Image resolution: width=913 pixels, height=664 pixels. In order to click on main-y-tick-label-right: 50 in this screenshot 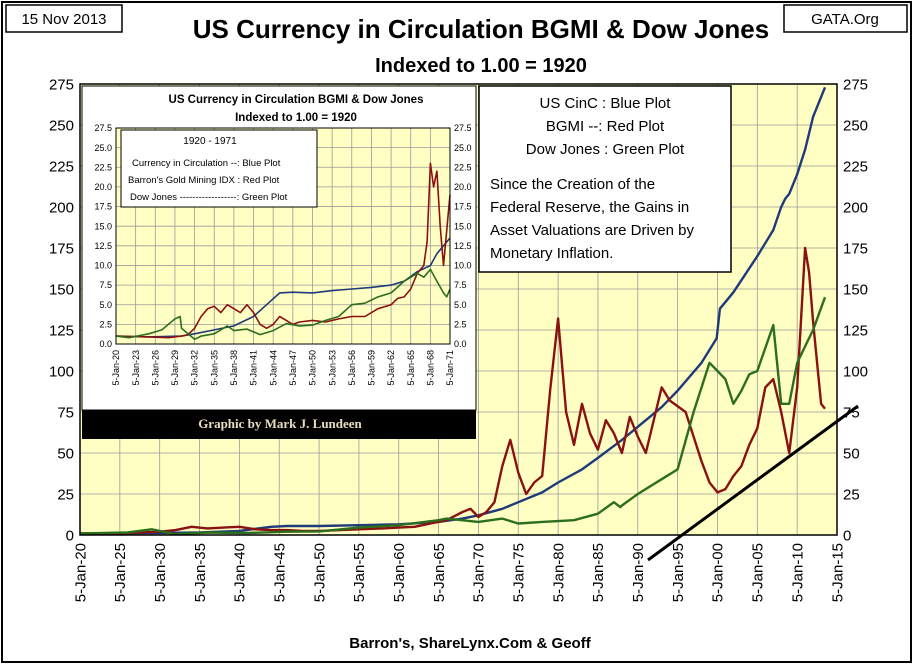, I will do `click(851, 453)`.